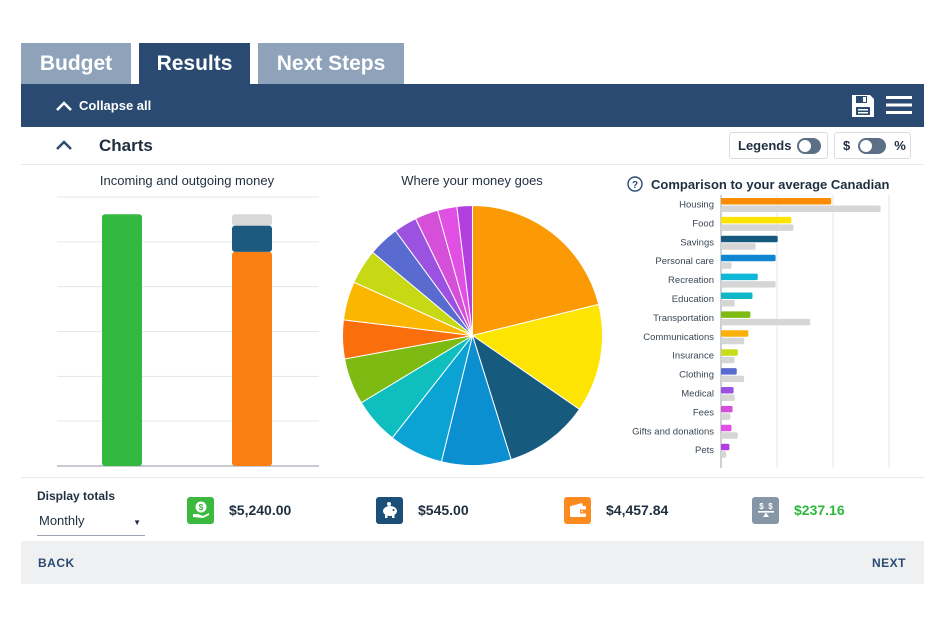 The width and height of the screenshot is (945, 628). What do you see at coordinates (888, 562) in the screenshot?
I see `next-button: NEXT` at bounding box center [888, 562].